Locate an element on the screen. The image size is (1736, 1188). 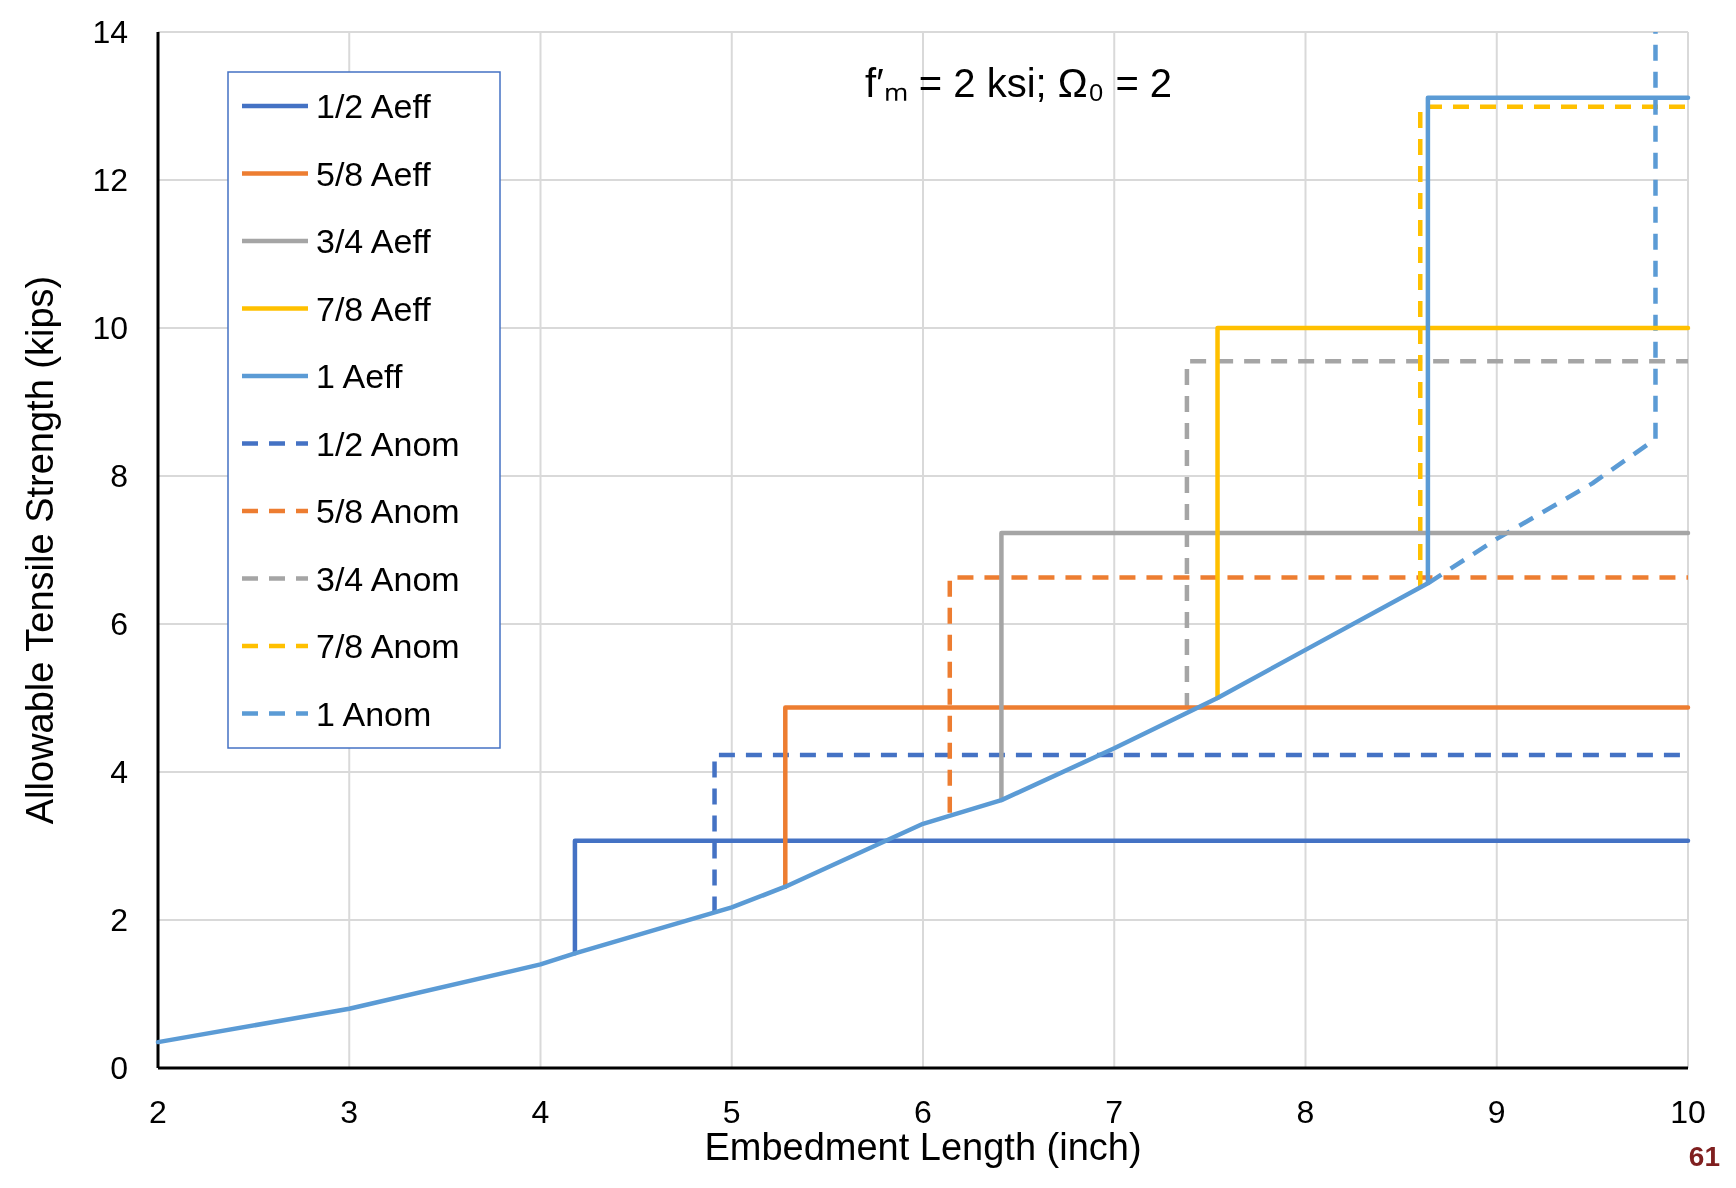
legend-label: 3/4 Anom is located at coordinates (388, 578).